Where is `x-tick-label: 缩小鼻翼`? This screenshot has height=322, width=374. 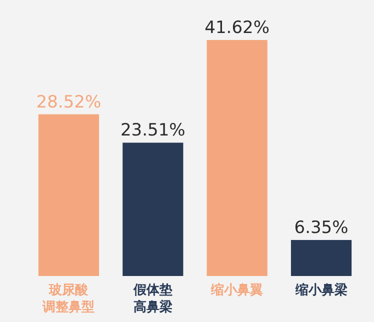 x-tick-label: 缩小鼻翼 is located at coordinates (237, 290).